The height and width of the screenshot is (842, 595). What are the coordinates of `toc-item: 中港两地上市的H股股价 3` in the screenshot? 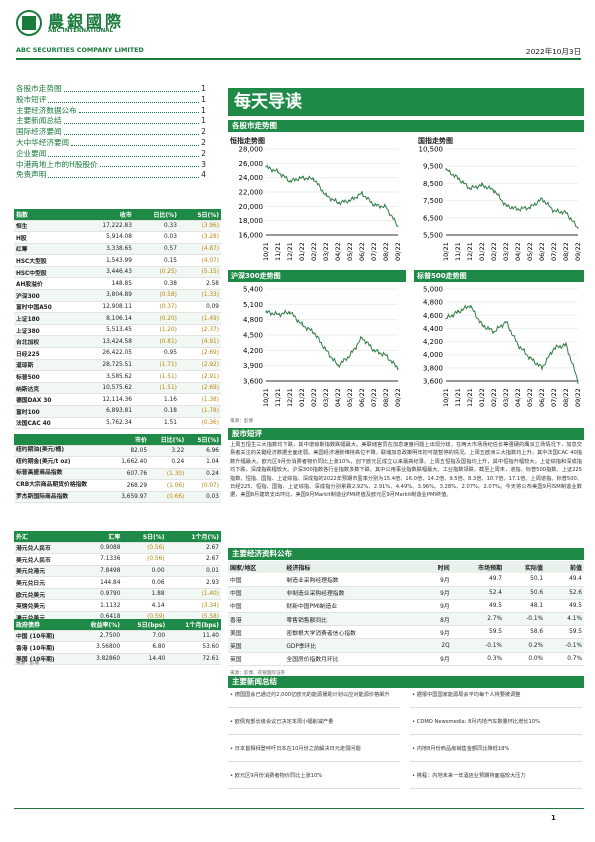 It's located at (111, 165).